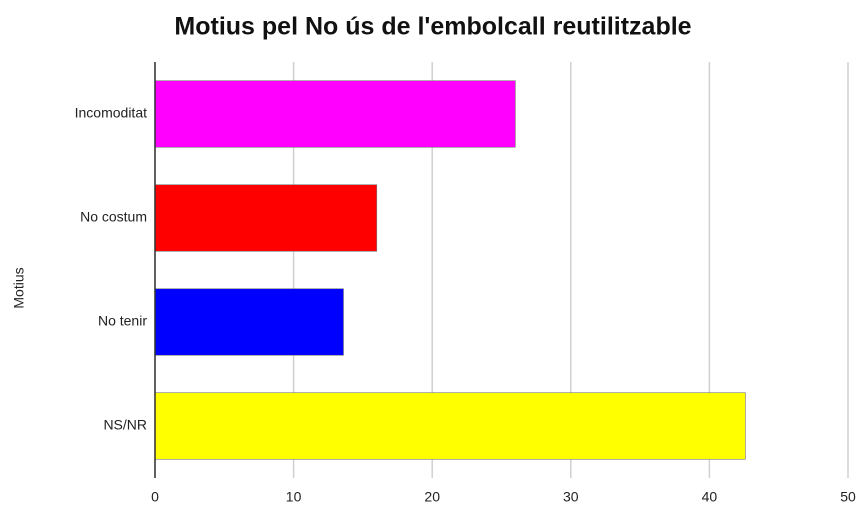 This screenshot has height=510, width=861. Describe the element at coordinates (848, 497) in the screenshot. I see `x-tick-label: 50` at that location.